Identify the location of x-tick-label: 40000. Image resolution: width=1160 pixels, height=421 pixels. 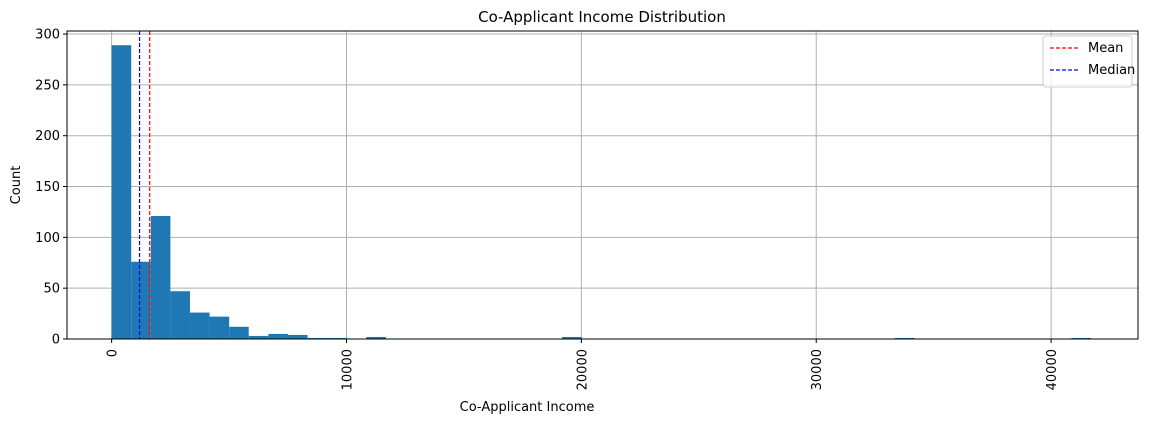
(1052, 369).